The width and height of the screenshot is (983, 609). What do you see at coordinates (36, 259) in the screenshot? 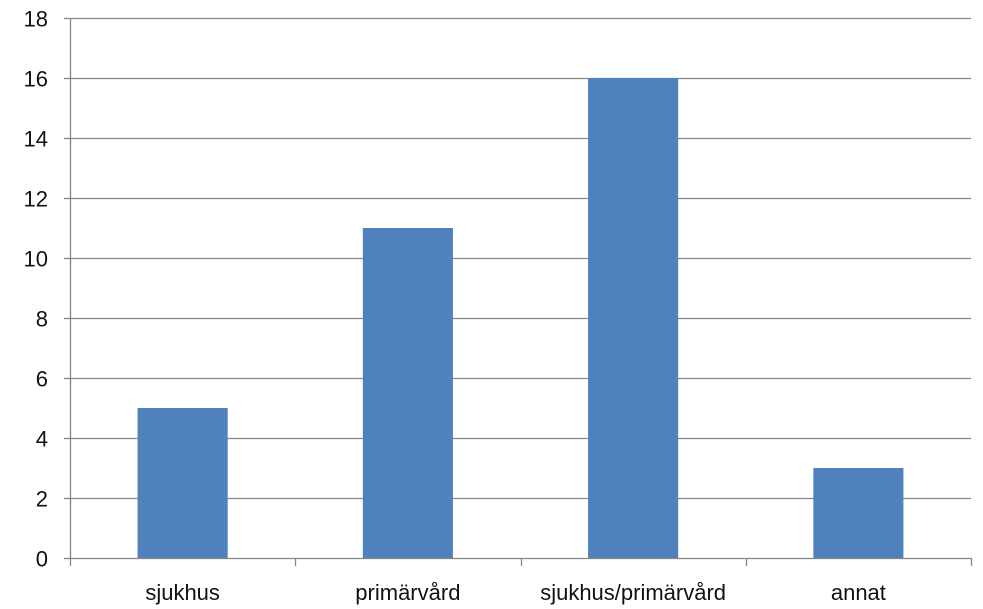
I see `y-tick-label: 10` at bounding box center [36, 259].